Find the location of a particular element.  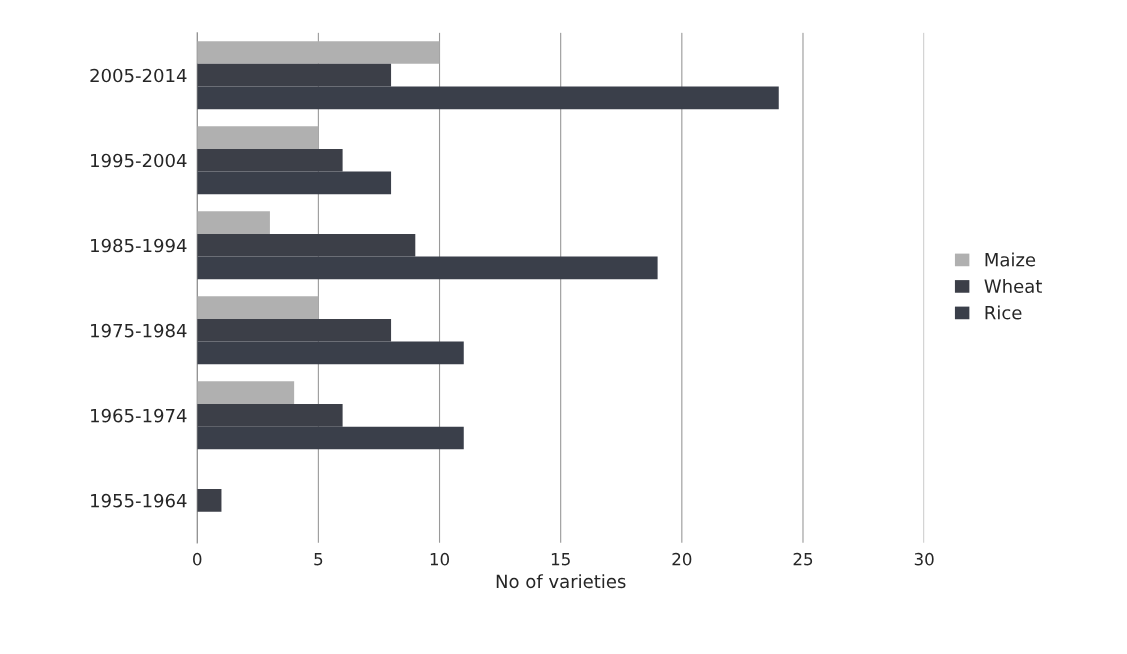

x-tick-label: 30 is located at coordinates (924, 559).